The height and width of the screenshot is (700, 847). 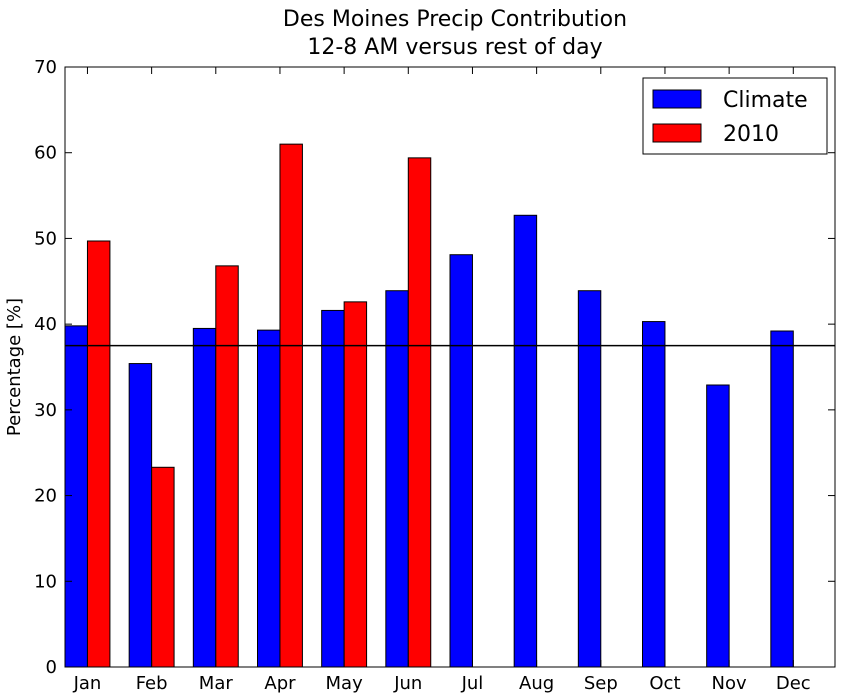 I want to click on bar-2010-jan, so click(x=98, y=454).